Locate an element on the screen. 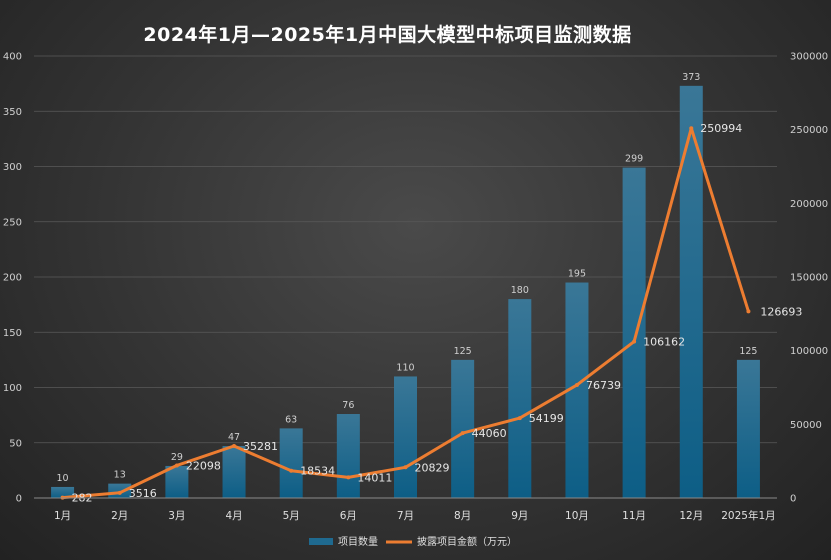 The width and height of the screenshot is (831, 560). legend: 项目数量 披露项目金额（万元） is located at coordinates (413, 541).